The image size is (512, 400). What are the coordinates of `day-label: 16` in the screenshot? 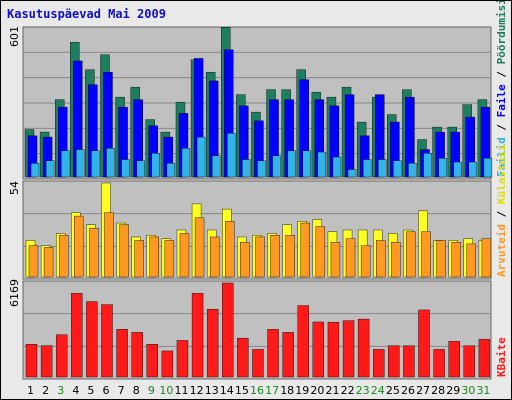 It's located at (257, 390).